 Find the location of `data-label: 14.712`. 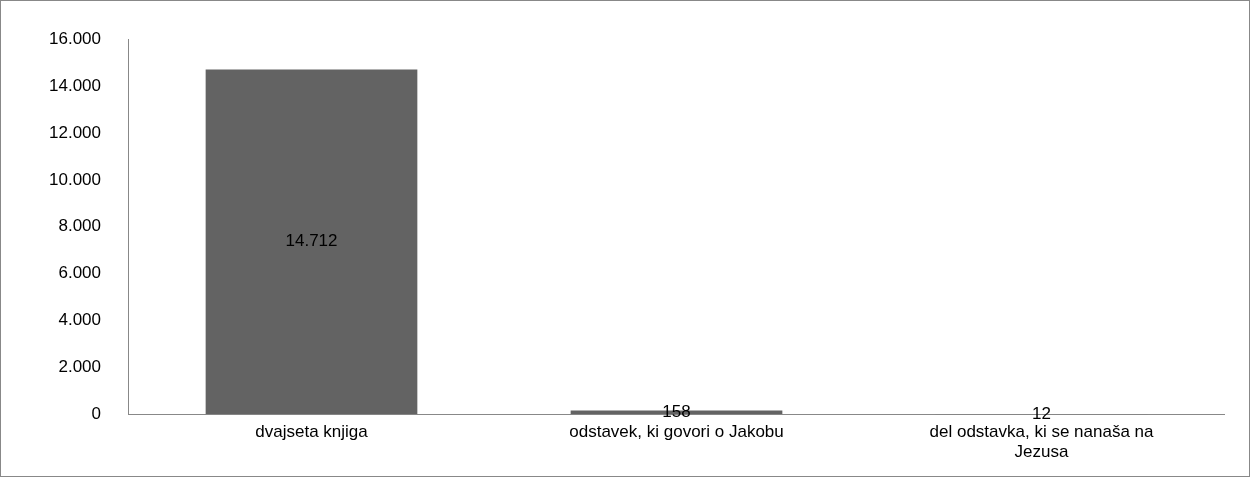

data-label: 14.712 is located at coordinates (311, 241).